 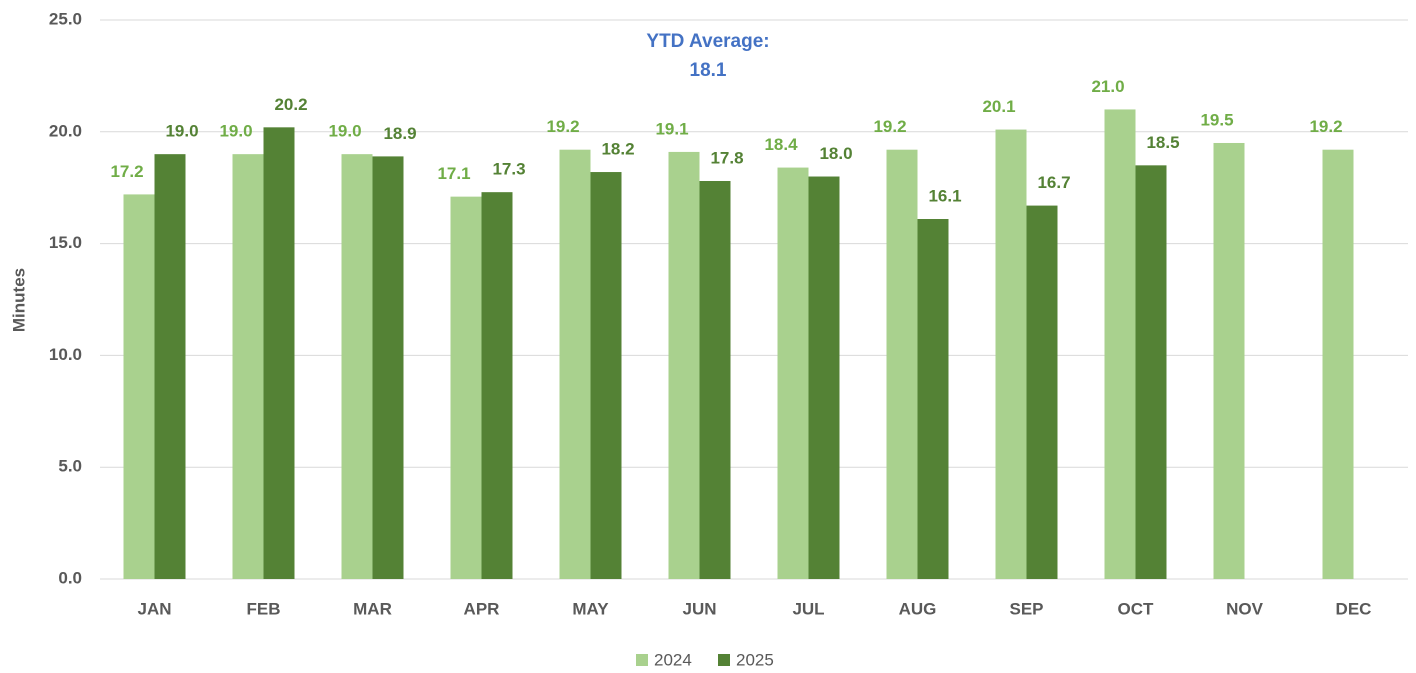 I want to click on data-label: 21.0, so click(x=1107, y=86).